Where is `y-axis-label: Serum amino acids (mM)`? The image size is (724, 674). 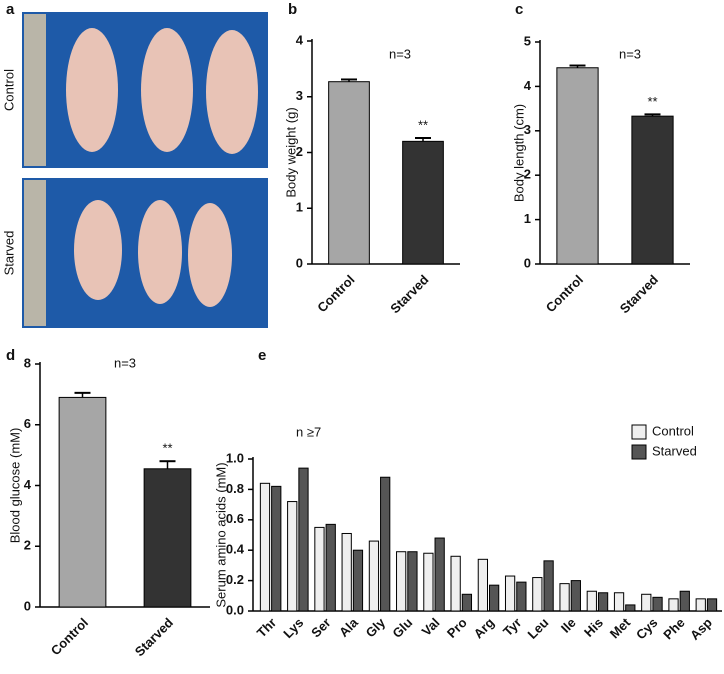
y-axis-label: Serum amino acids (mM) is located at coordinates (220, 534).